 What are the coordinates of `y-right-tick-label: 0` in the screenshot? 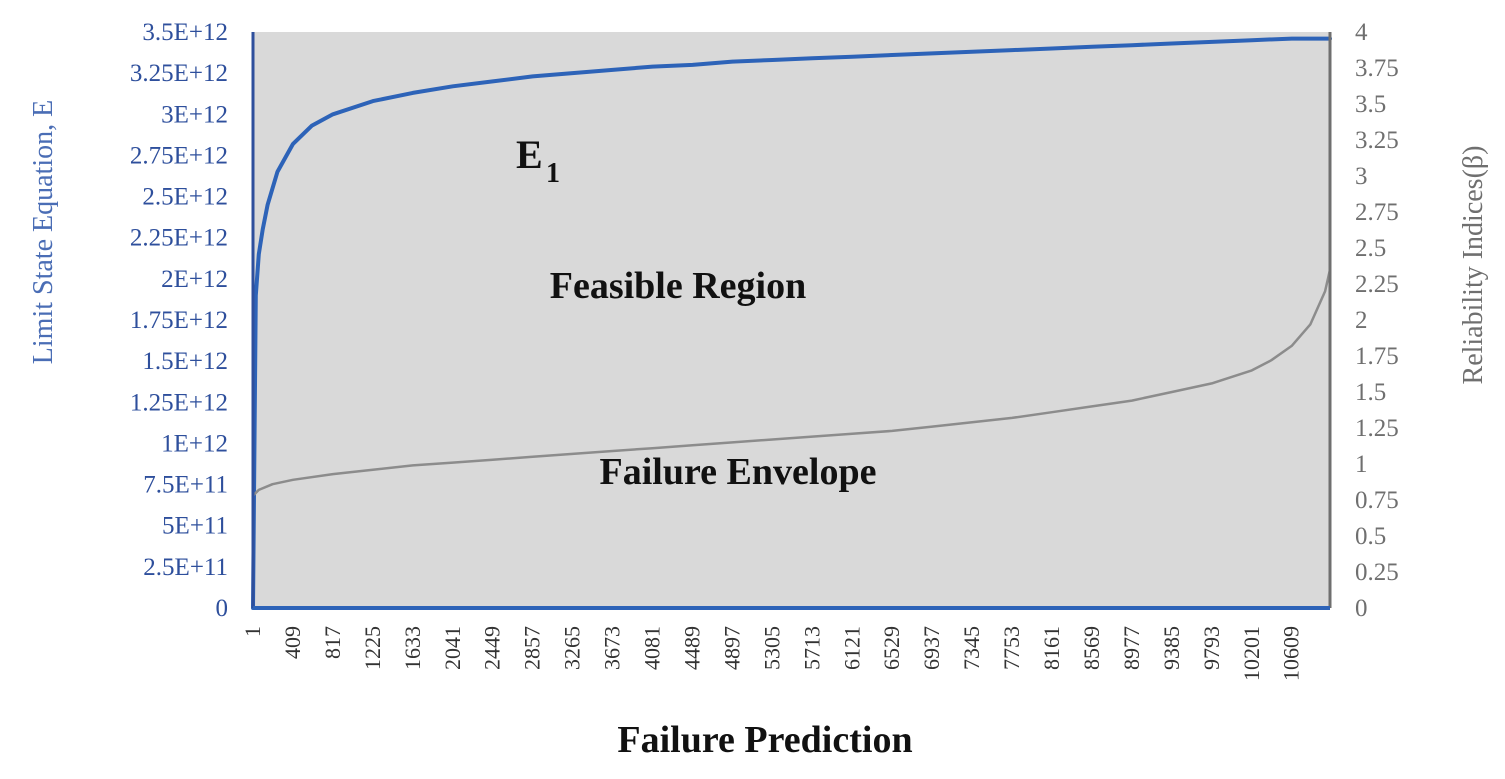 It's located at (1361, 608).